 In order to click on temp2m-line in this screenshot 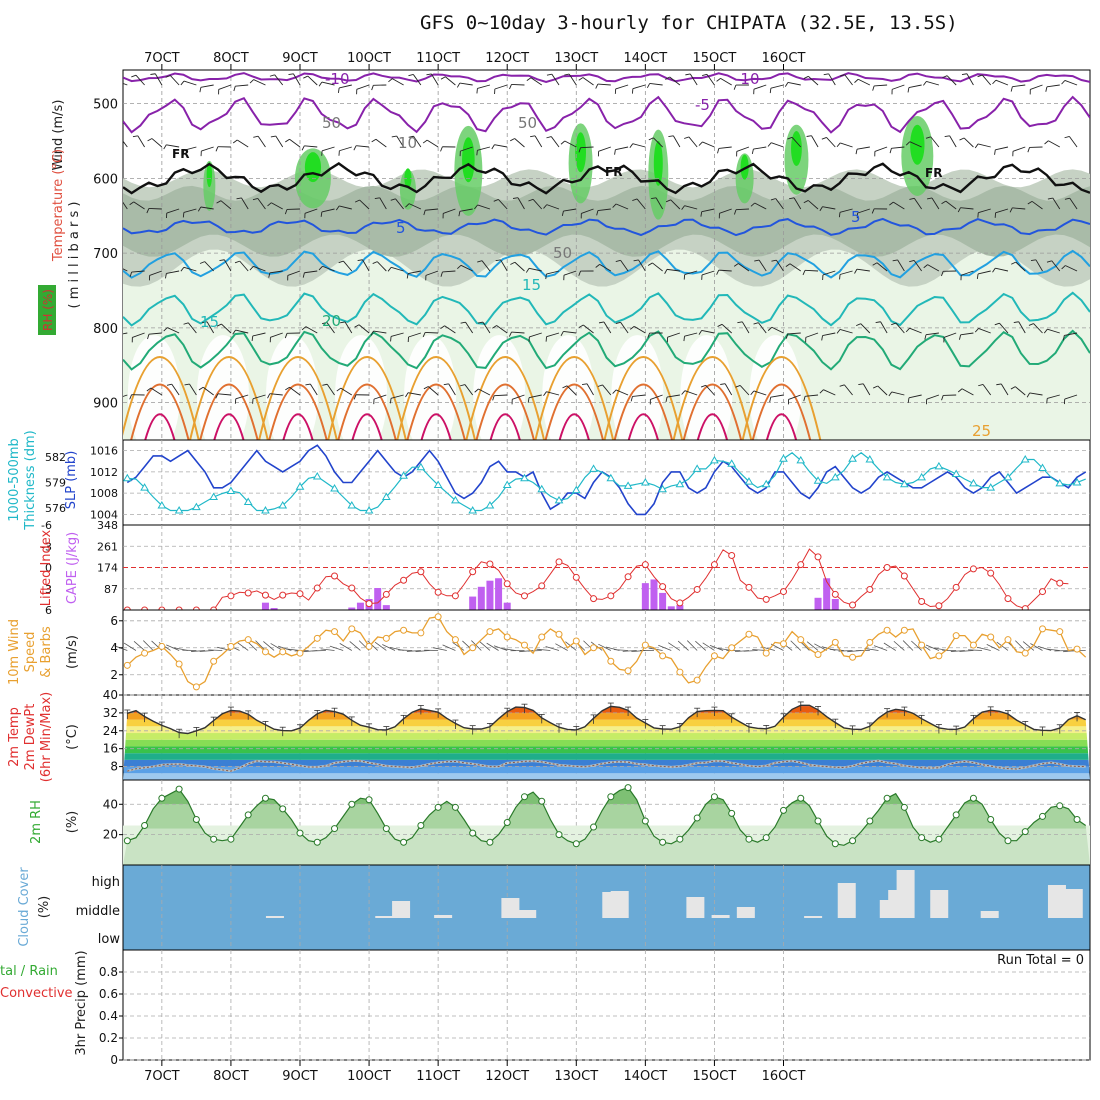, I will do `click(606, 719)`.